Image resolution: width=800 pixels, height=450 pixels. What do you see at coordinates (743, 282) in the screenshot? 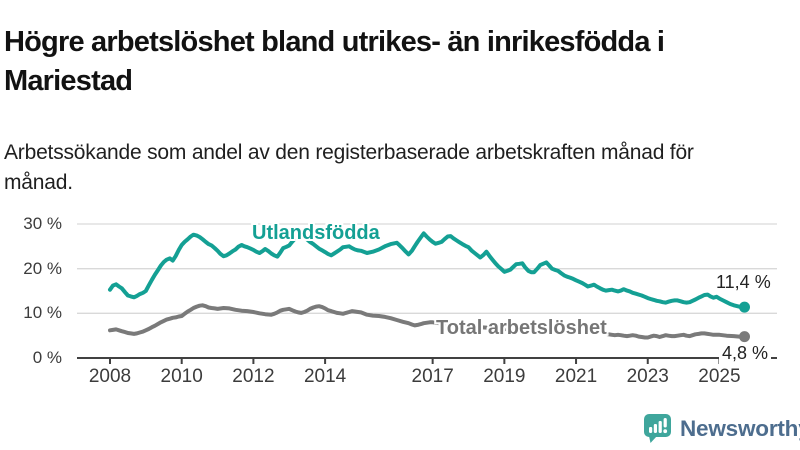
I see `end-value-label-utlandsfodda: 11,4 %` at bounding box center [743, 282].